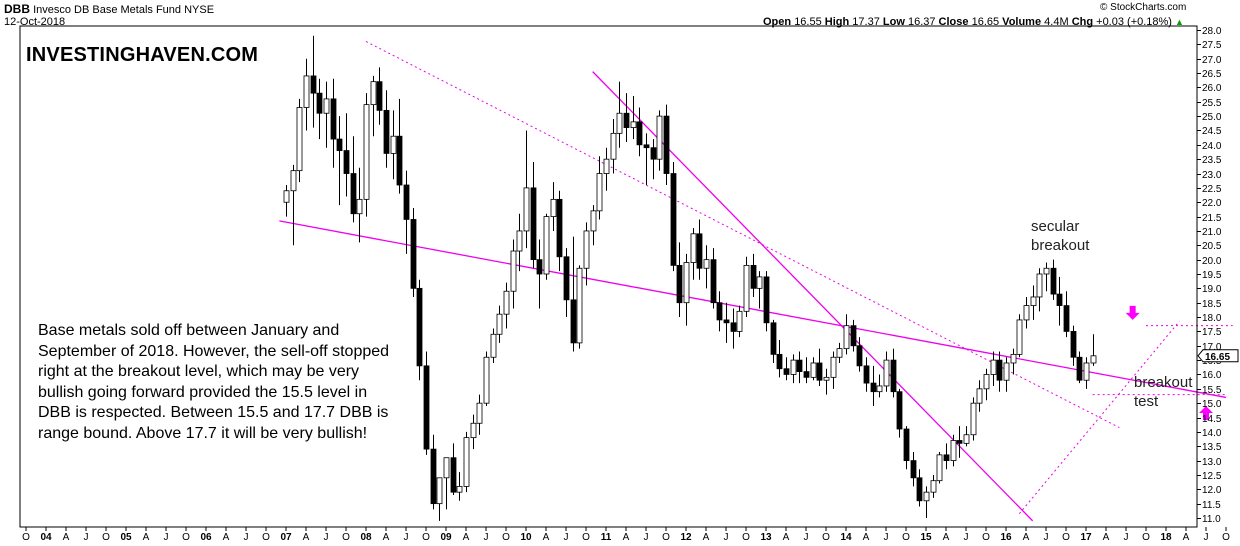 Image resolution: width=1240 pixels, height=546 pixels. I want to click on x-tick-label: 14, so click(846, 537).